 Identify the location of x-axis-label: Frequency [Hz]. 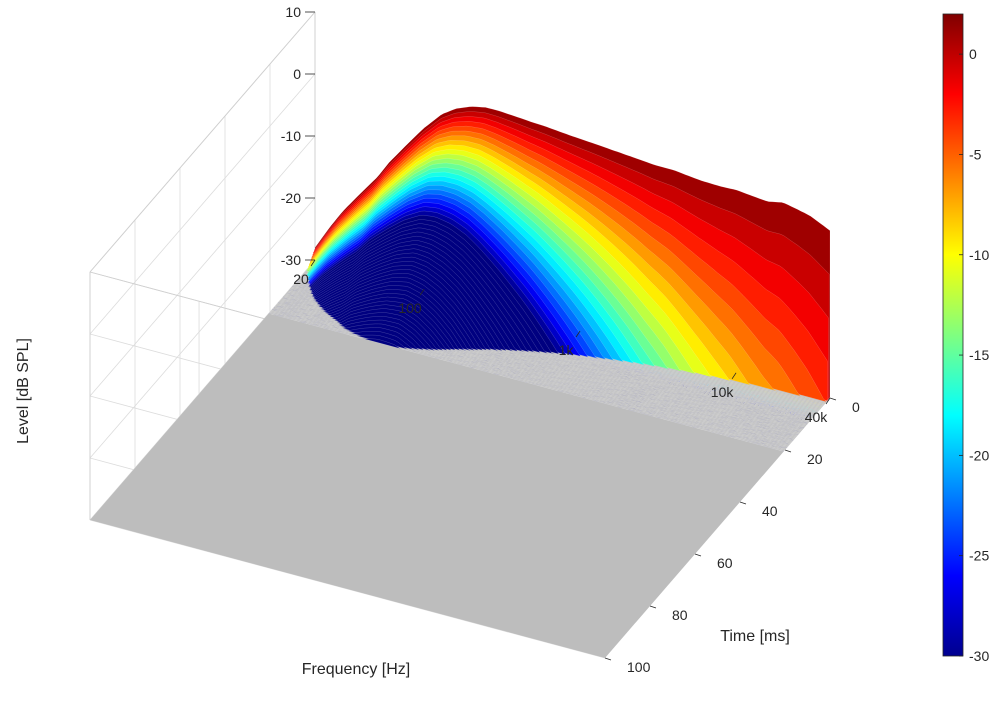
(356, 669).